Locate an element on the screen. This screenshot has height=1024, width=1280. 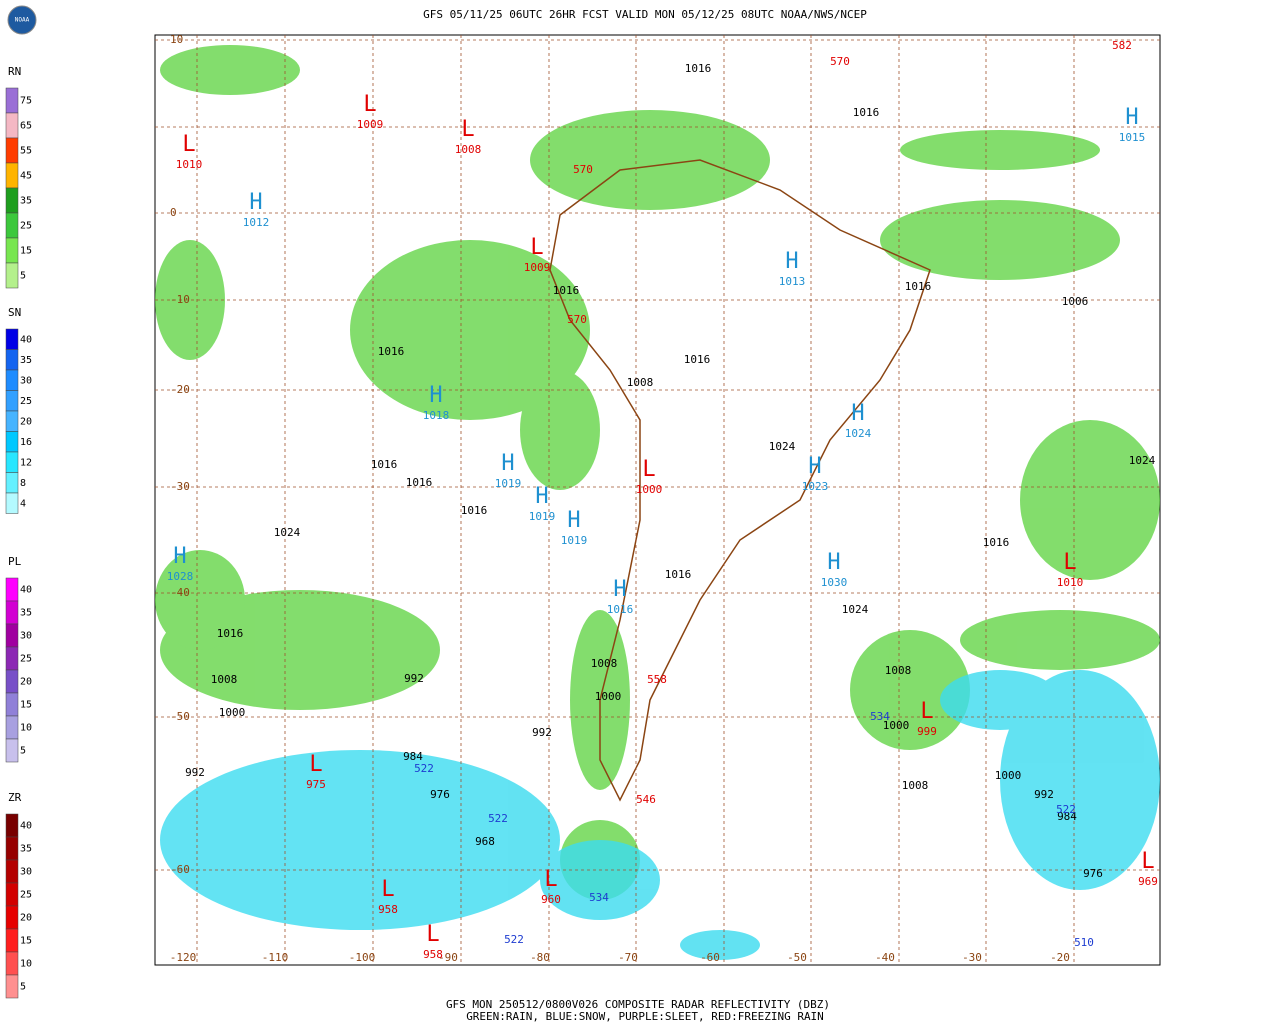
legend-label: 65 is located at coordinates (26, 126).